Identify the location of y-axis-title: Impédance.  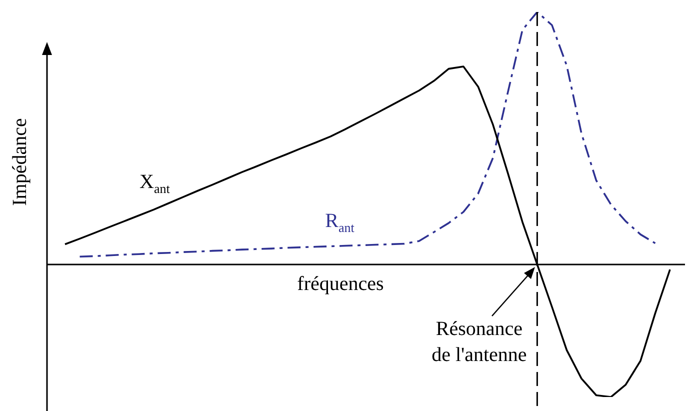
(20, 162).